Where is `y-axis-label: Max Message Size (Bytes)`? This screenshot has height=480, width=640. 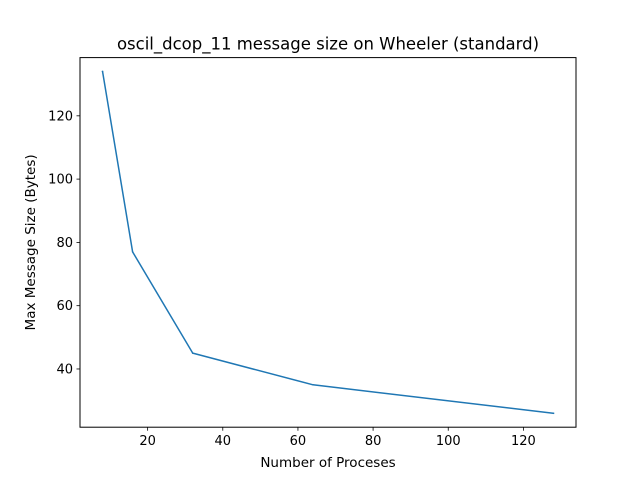 y-axis-label: Max Message Size (Bytes) is located at coordinates (31, 242).